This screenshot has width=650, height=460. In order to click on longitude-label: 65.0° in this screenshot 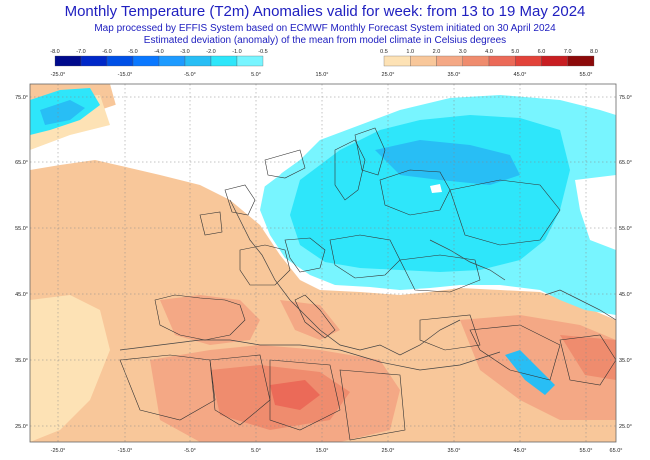, I will do `click(616, 451)`.